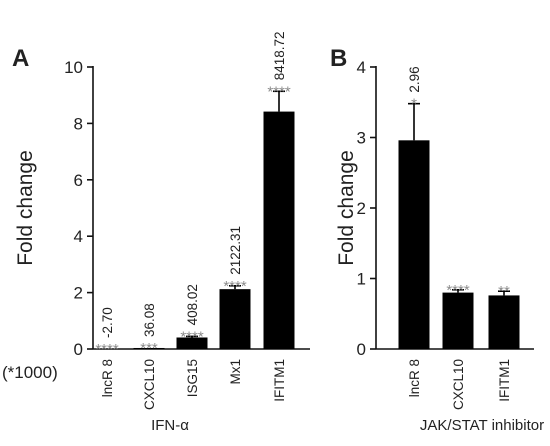  Describe the element at coordinates (192, 378) in the screenshot. I see `panel-a-category-label-3: ISG15` at that location.